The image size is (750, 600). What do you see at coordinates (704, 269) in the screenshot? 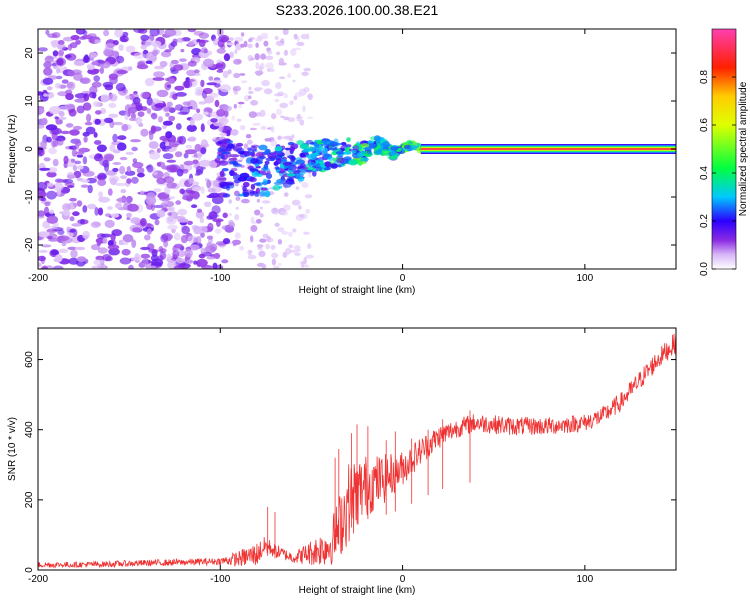
I see `colorbar-tick-label: 0.0` at bounding box center [704, 269].